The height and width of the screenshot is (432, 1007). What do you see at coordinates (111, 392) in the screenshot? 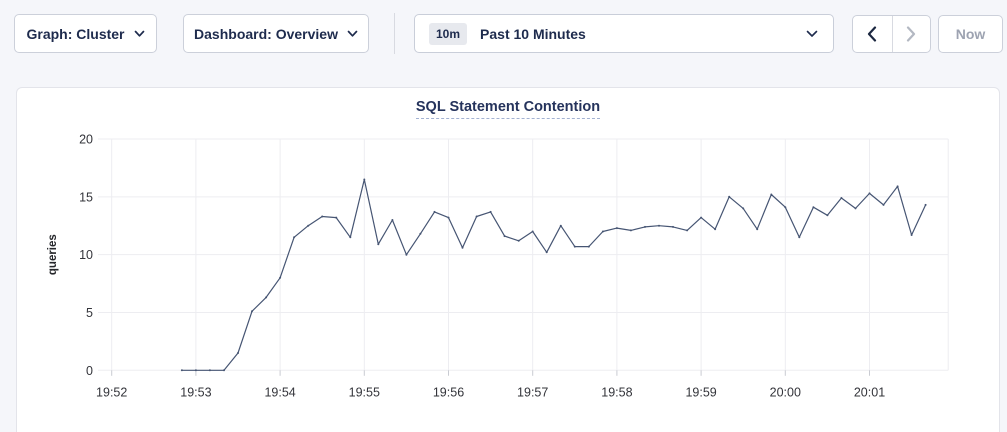
I see `x-tick-label: 19:52` at bounding box center [111, 392].